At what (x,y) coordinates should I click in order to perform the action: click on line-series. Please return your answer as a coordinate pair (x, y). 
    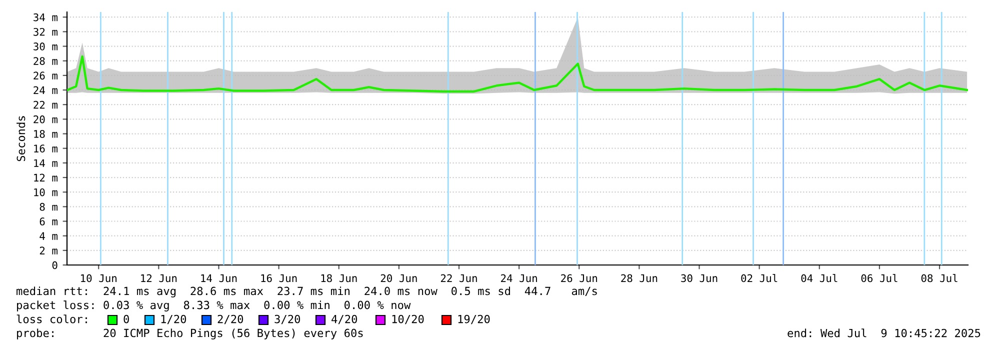
    Looking at the image, I should click on (517, 74).